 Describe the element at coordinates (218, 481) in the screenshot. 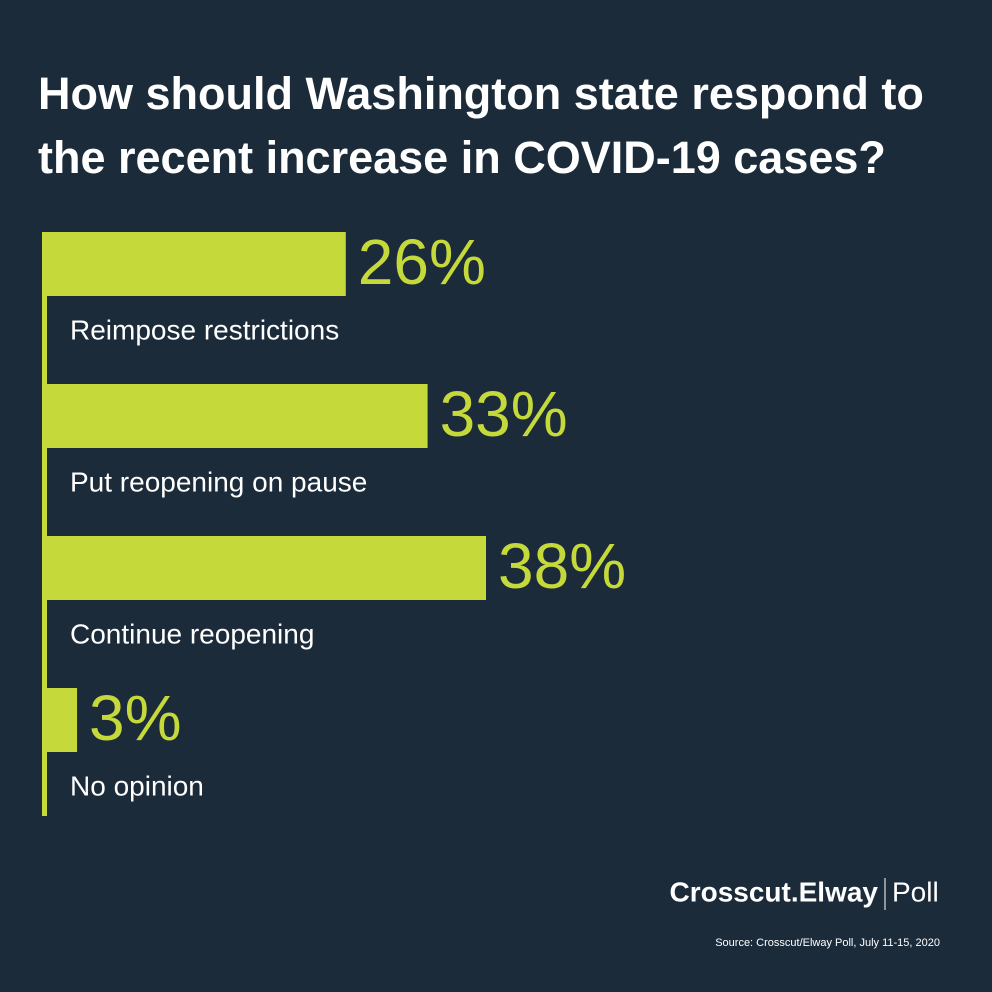

I see `category-label: Put reopening on pause` at that location.